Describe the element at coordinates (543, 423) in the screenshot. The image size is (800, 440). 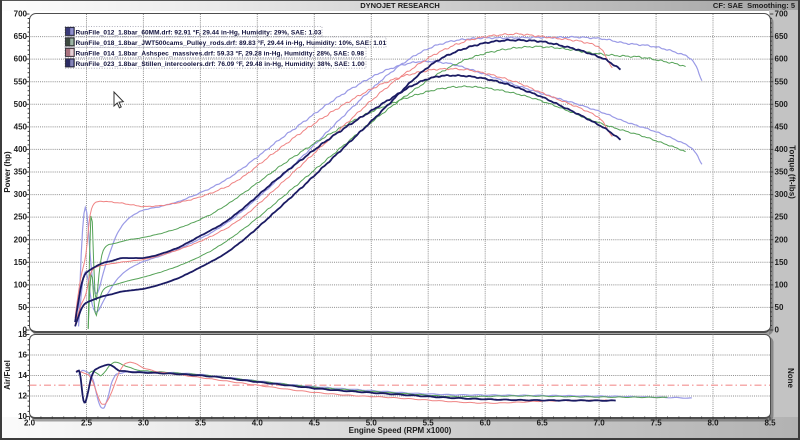
I see `svg-text: 6.5` at that location.